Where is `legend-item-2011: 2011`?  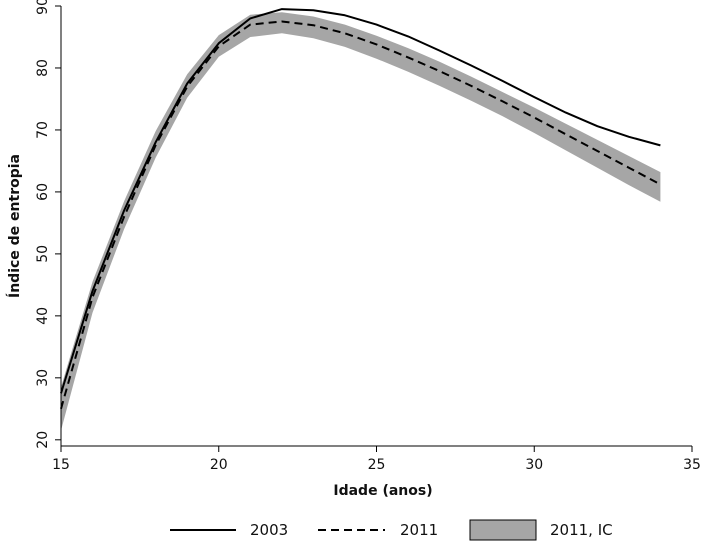 legend-item-2011: 2011 is located at coordinates (378, 530).